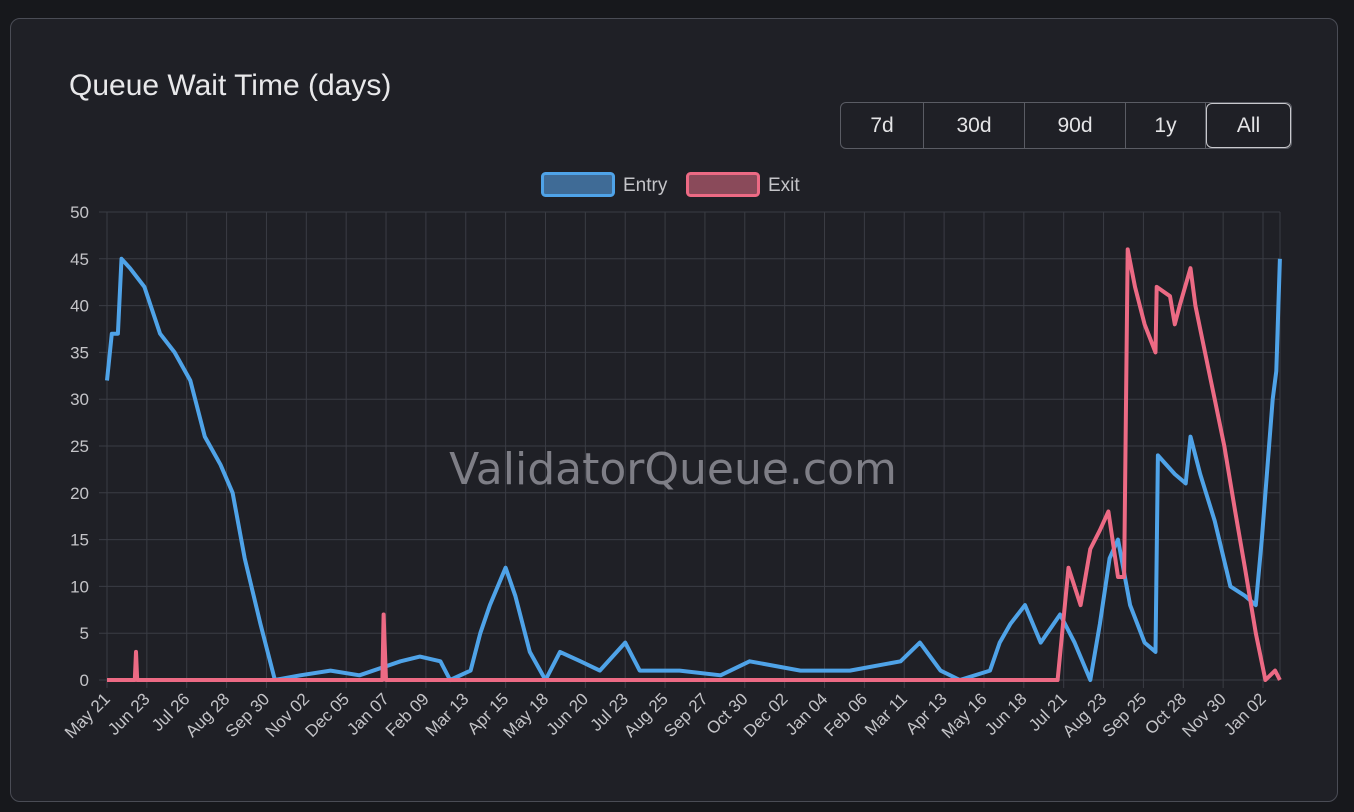  I want to click on y-tick-label: 5, so click(84, 633).